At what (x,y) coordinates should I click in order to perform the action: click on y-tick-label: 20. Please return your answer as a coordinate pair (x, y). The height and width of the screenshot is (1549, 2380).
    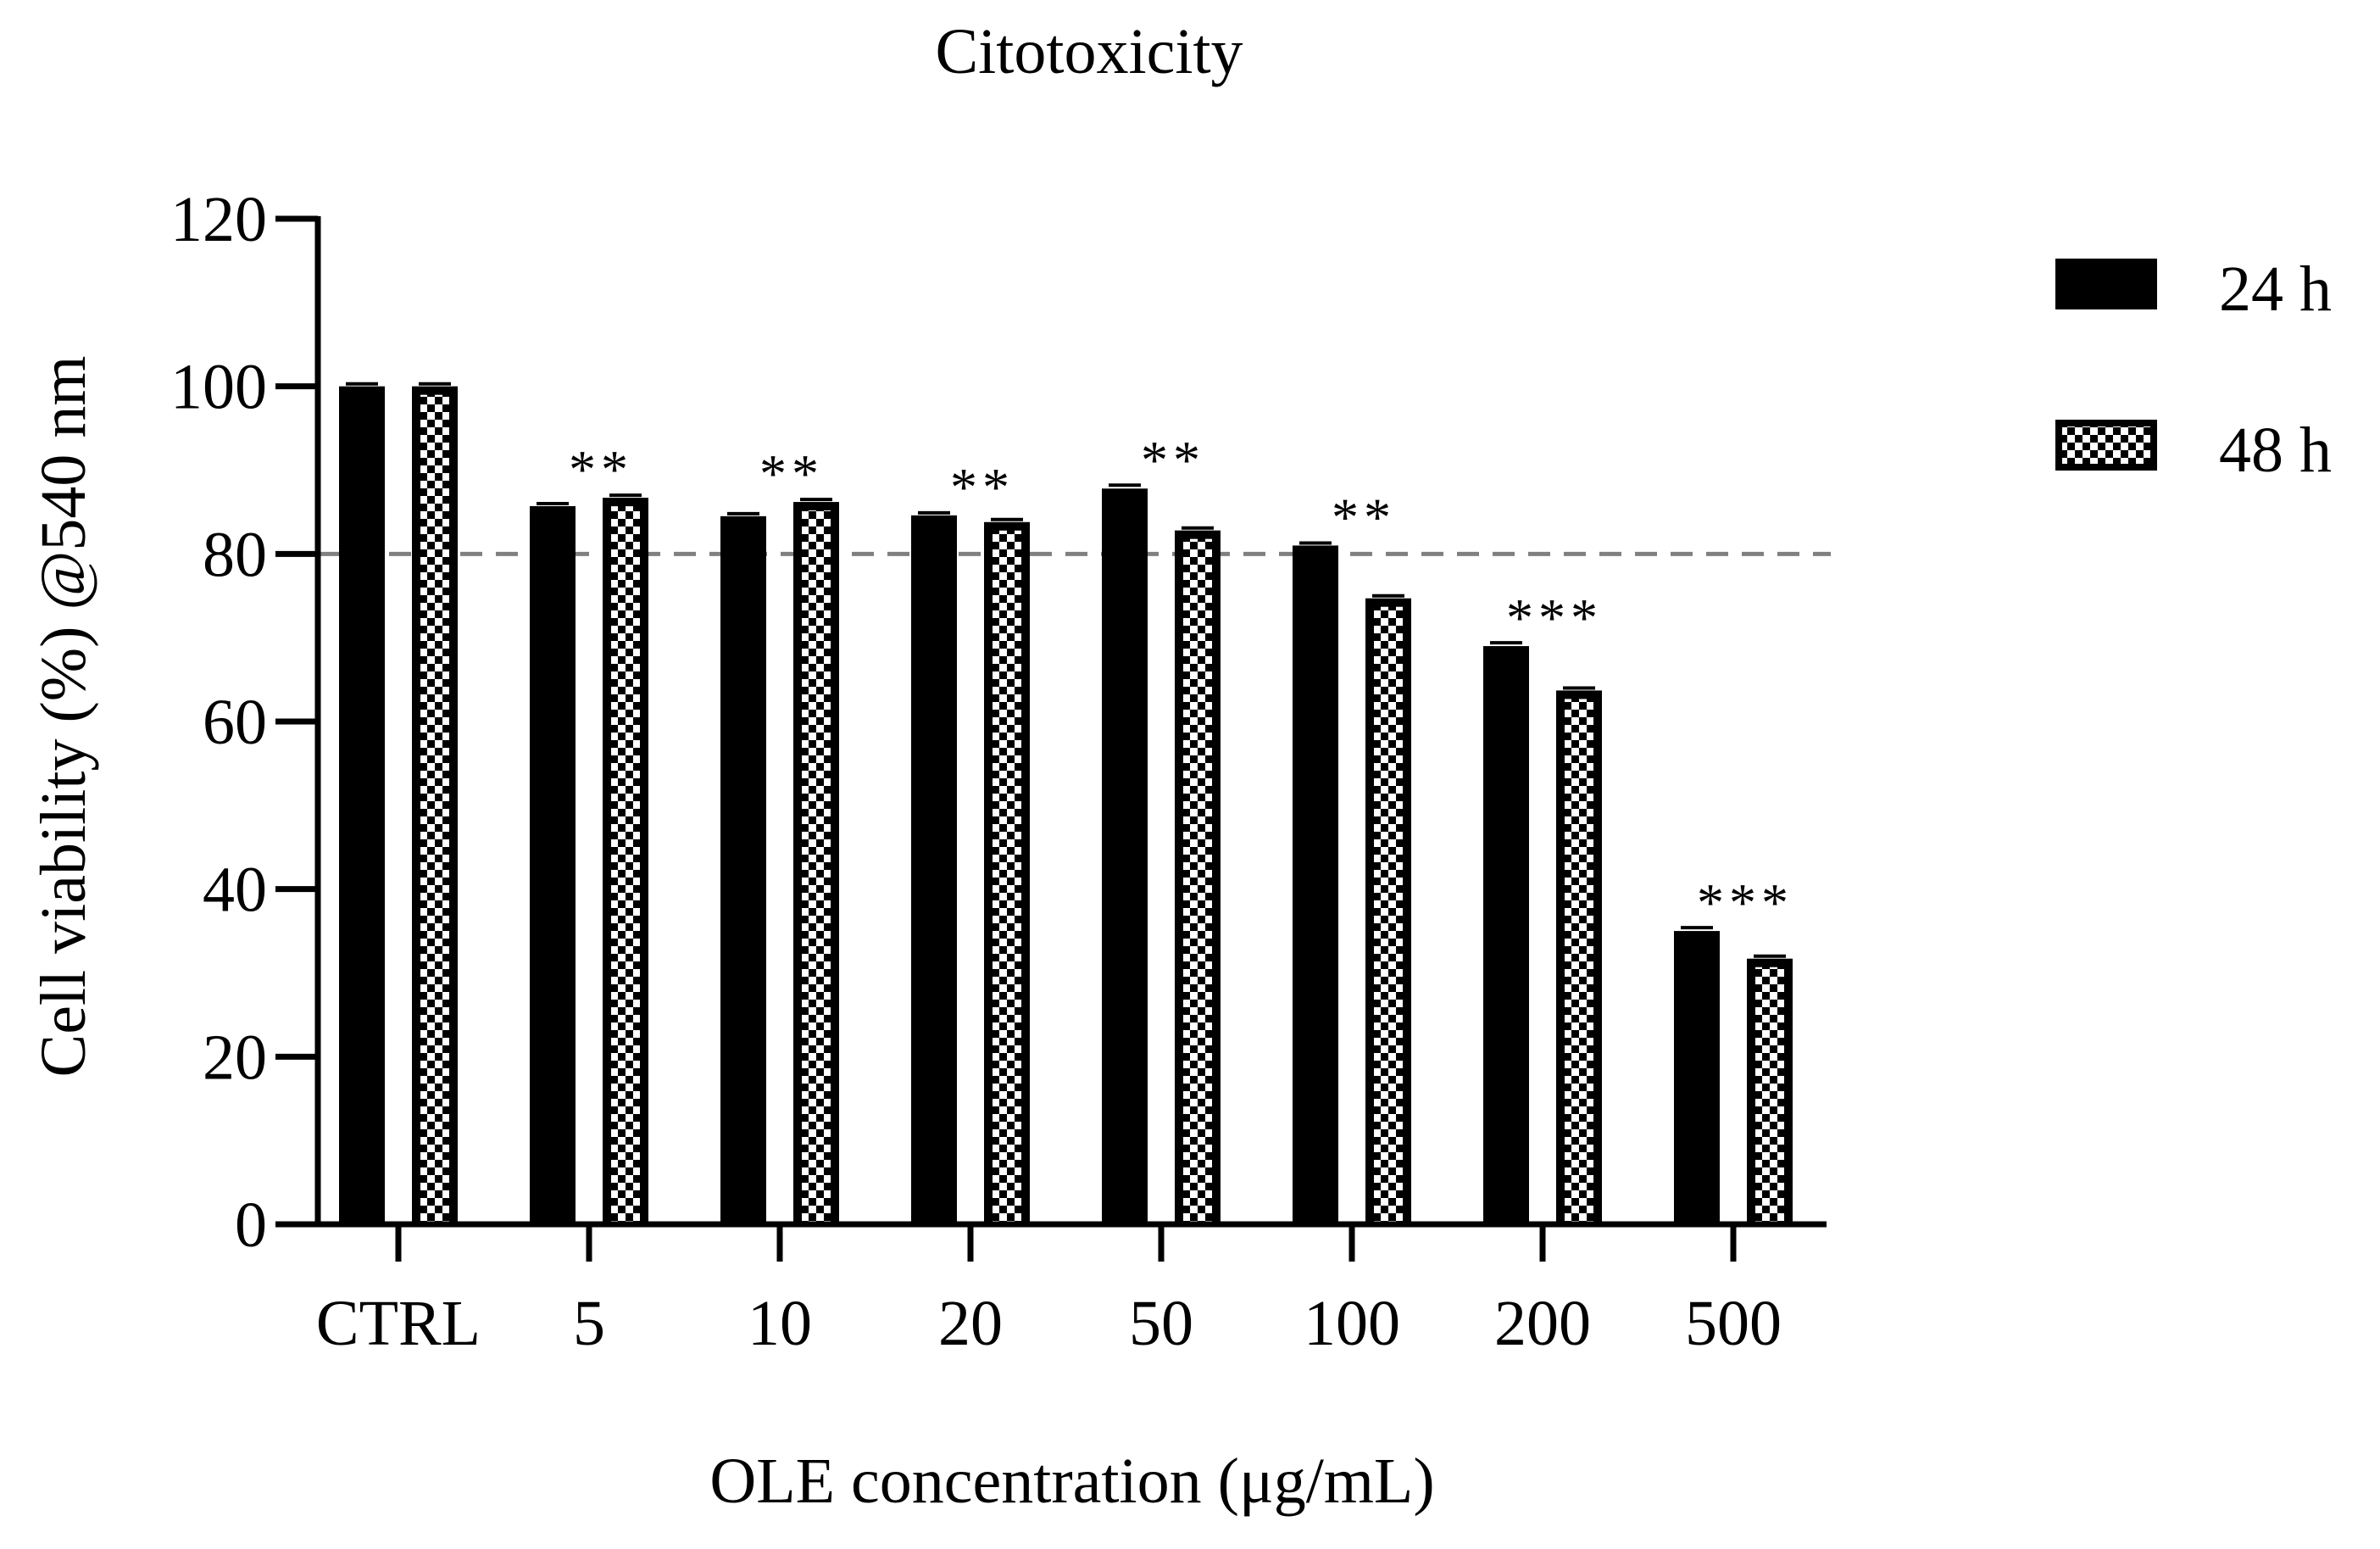
    Looking at the image, I should click on (235, 1057).